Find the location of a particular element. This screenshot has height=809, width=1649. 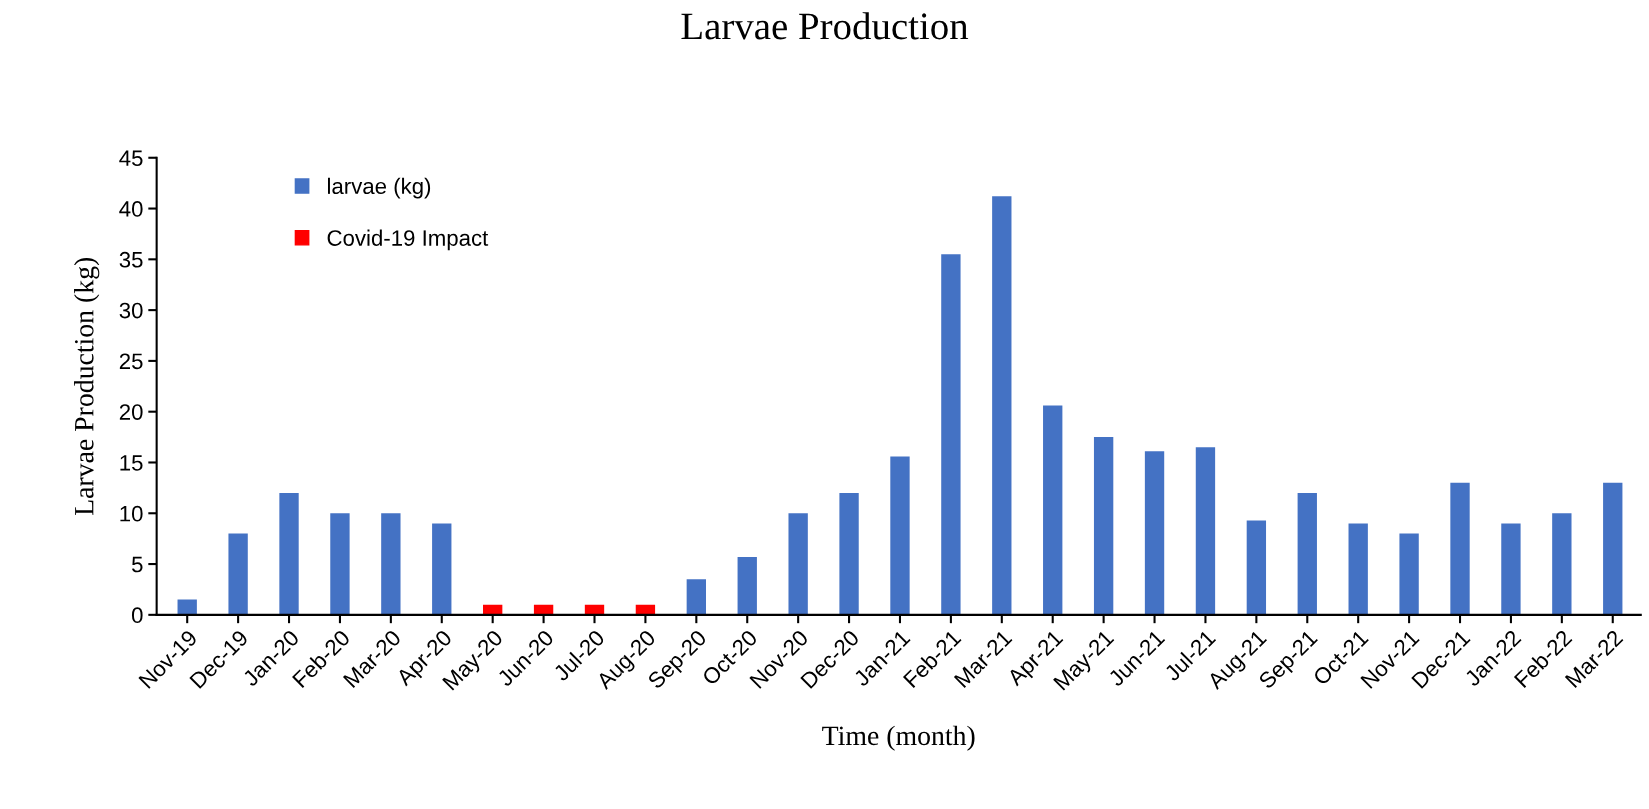

y-tick-label: 15 is located at coordinates (131, 463).